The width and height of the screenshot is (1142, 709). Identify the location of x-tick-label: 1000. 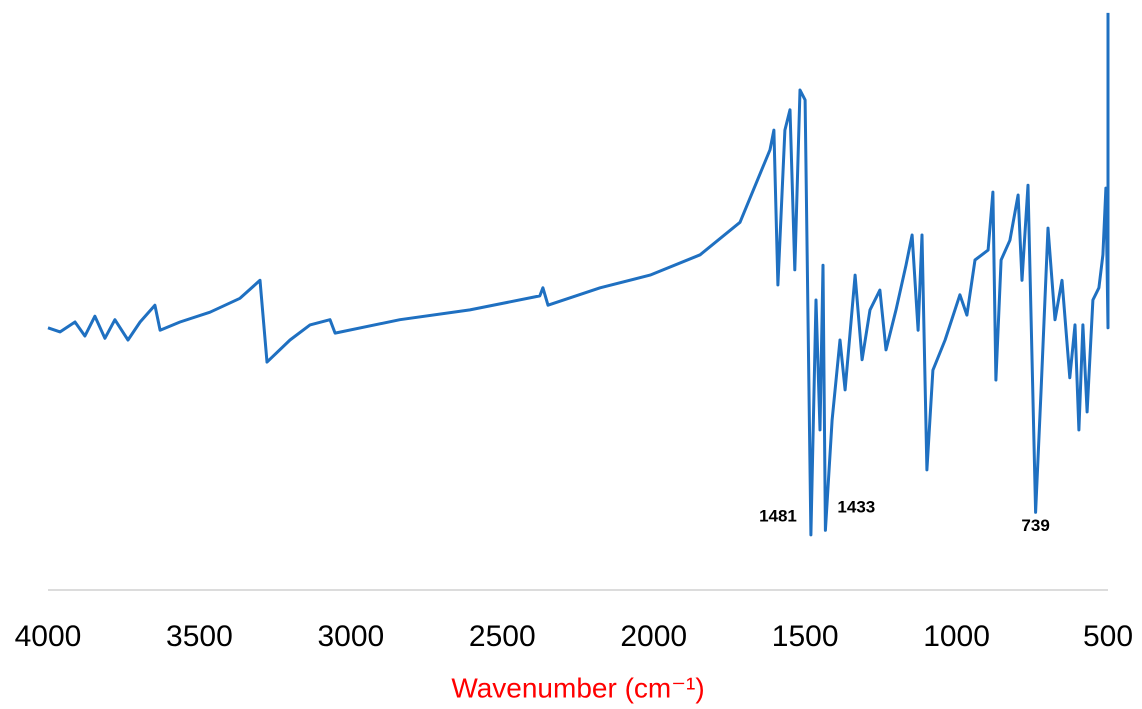
(956, 636).